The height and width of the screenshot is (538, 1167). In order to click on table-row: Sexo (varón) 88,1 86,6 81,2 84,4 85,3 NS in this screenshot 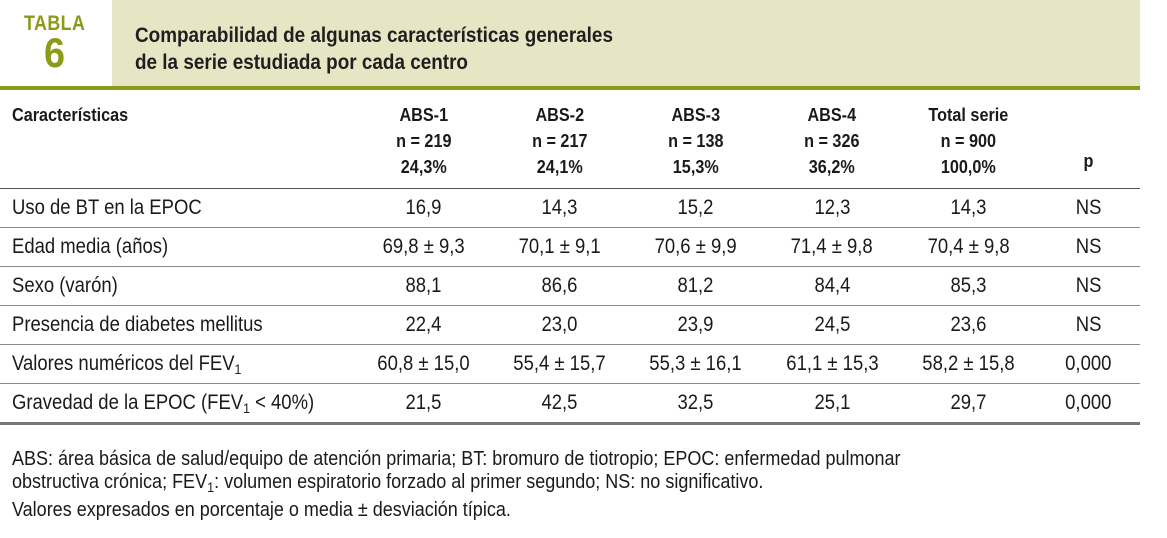, I will do `click(570, 286)`.